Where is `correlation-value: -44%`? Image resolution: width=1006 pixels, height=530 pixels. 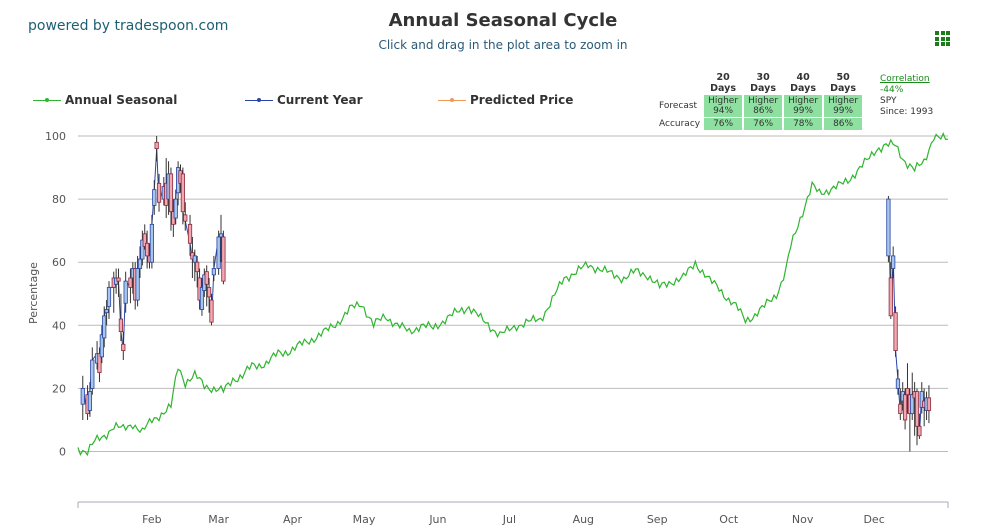 correlation-value: -44% is located at coordinates (892, 90).